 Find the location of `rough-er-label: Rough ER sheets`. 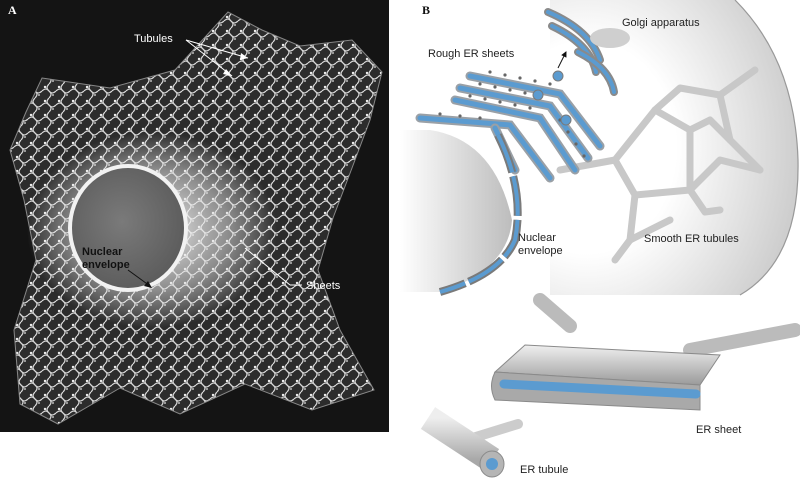

rough-er-label: Rough ER sheets is located at coordinates (471, 54).